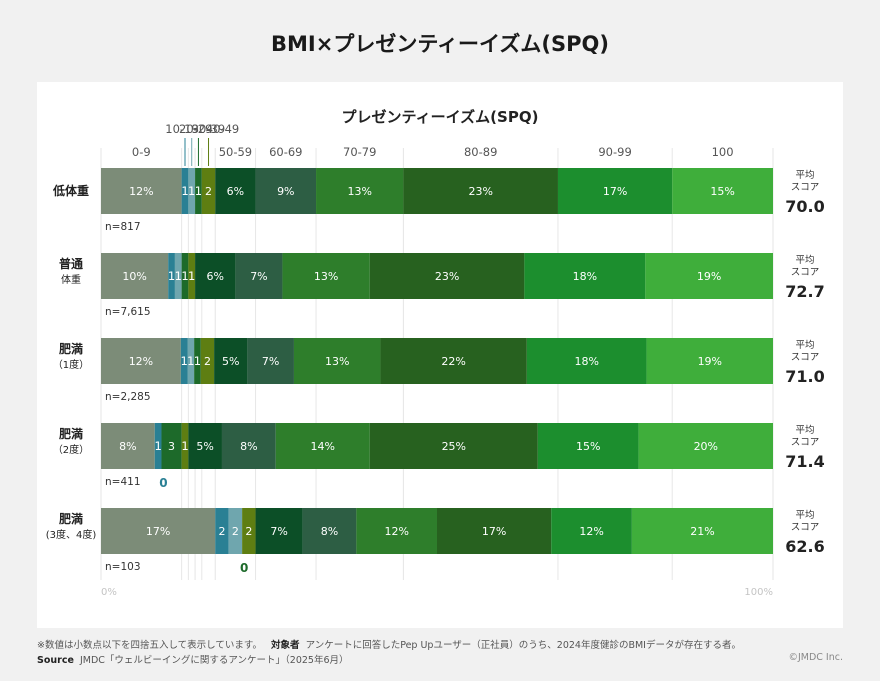 This screenshot has width=880, height=681. I want to click on category-label: 30-39, so click(208, 129).